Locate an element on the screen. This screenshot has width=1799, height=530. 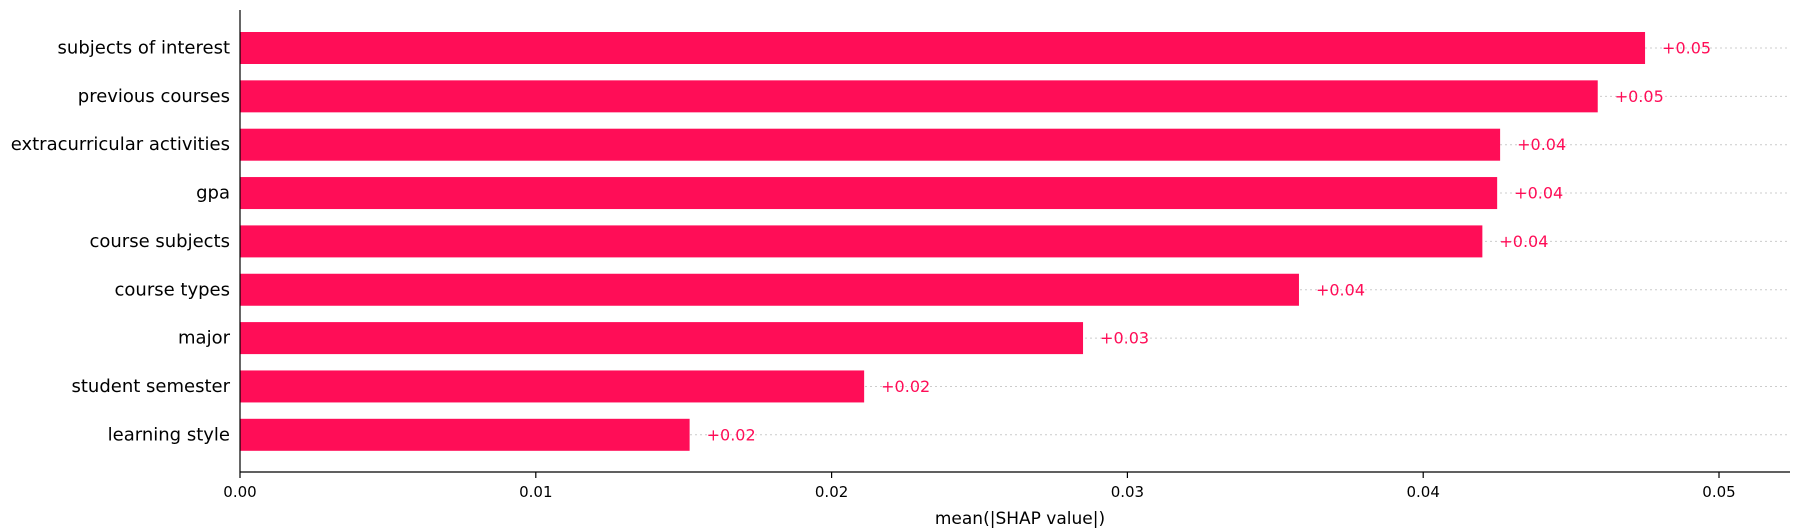
category-label: learning style is located at coordinates (169, 434).